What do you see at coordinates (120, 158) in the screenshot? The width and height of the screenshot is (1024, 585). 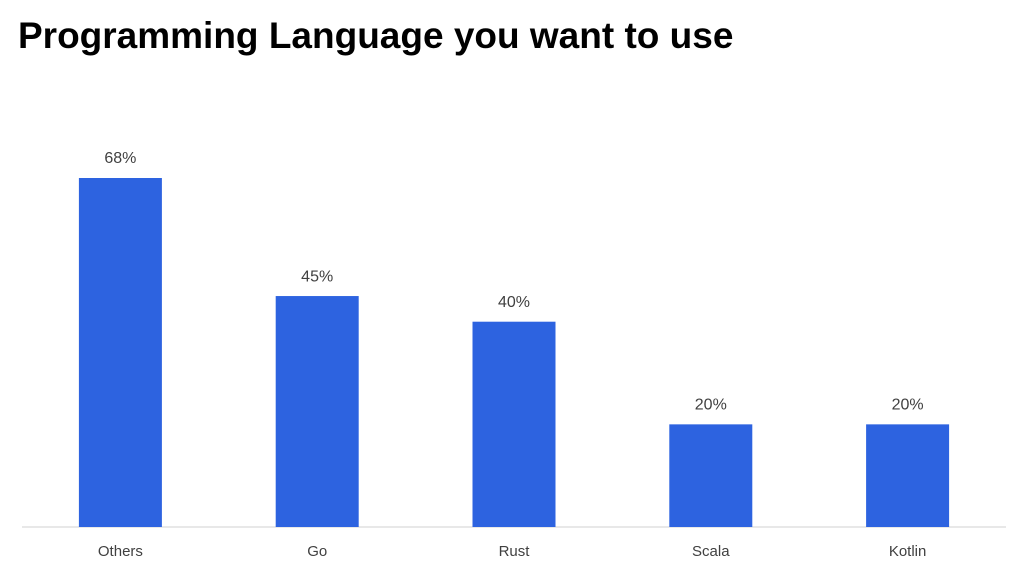 I see `value-label: 68%` at bounding box center [120, 158].